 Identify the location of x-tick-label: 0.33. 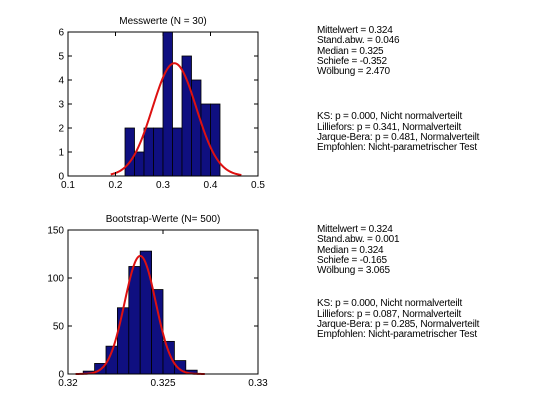
(258, 383).